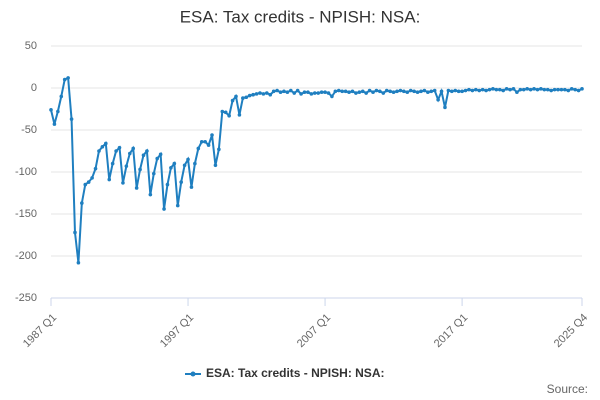 The height and width of the screenshot is (400, 600). Describe the element at coordinates (40, 331) in the screenshot. I see `x-tick-label: 1987 Q1` at that location.